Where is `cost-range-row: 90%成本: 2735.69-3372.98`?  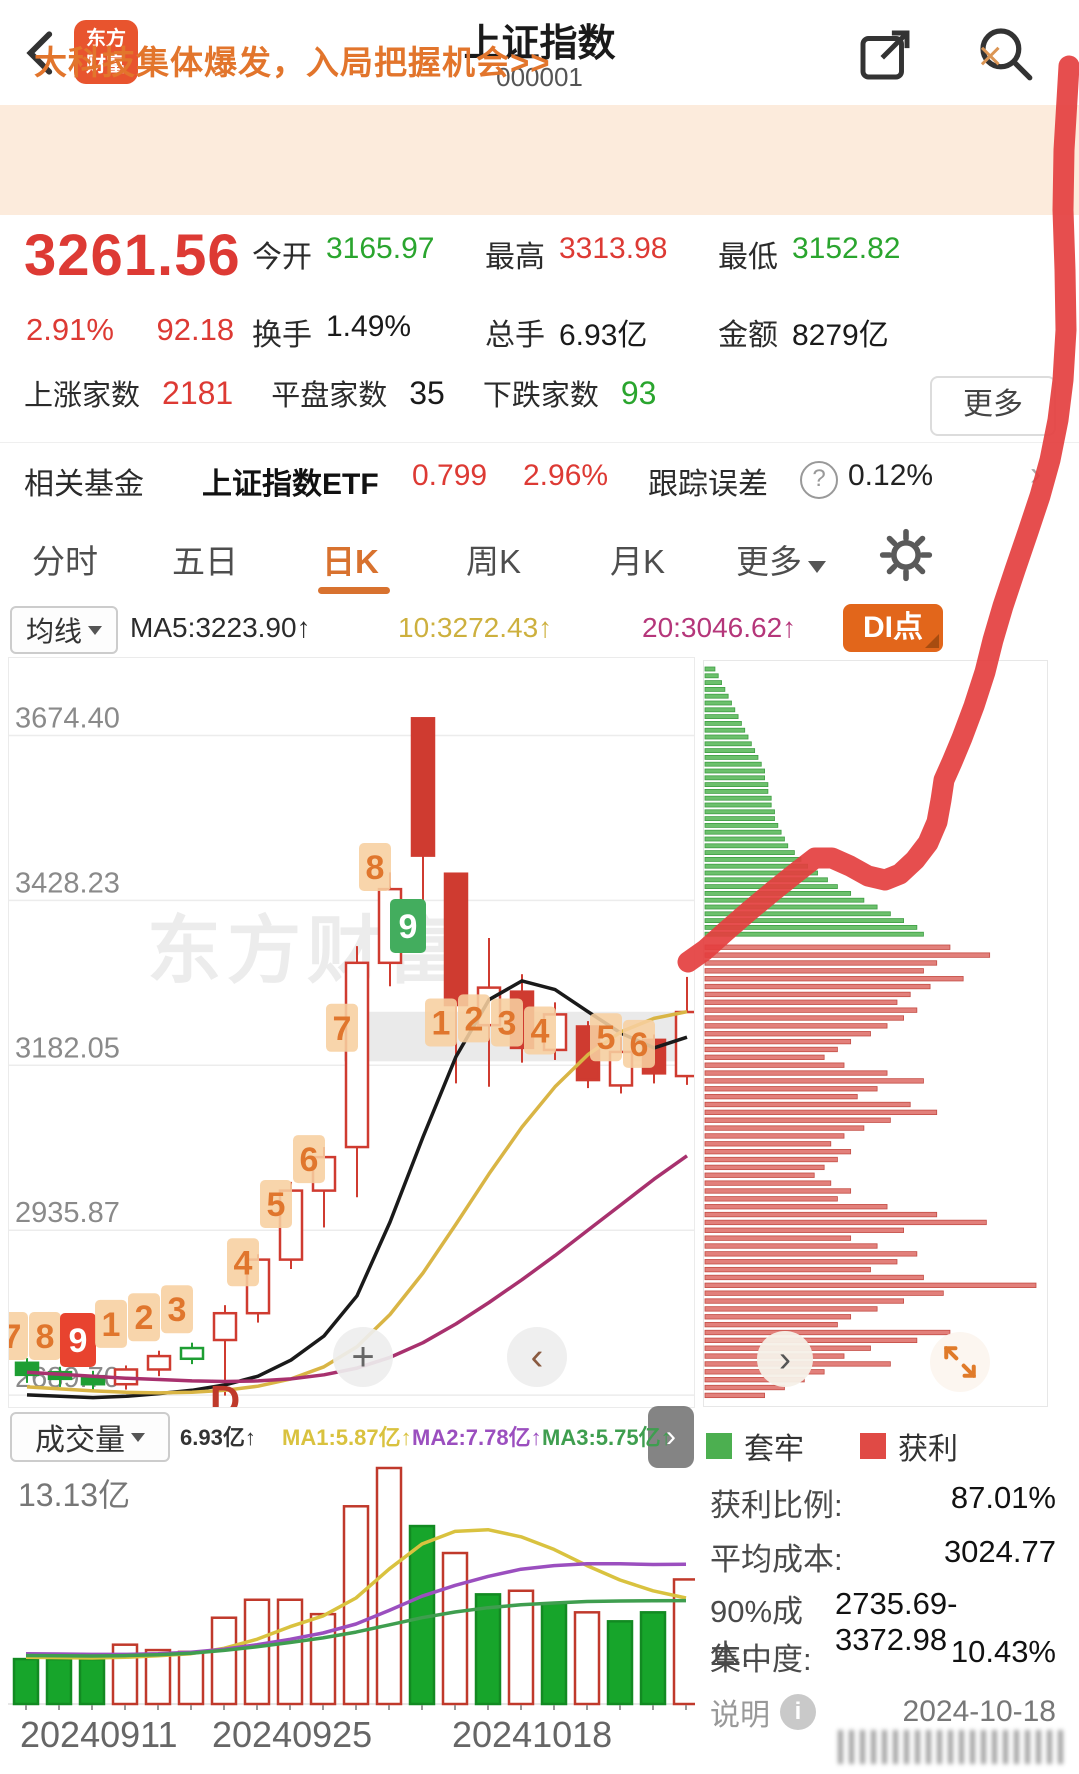 cost-range-row: 90%成本: 2735.69-3372.98 is located at coordinates (834, 1630).